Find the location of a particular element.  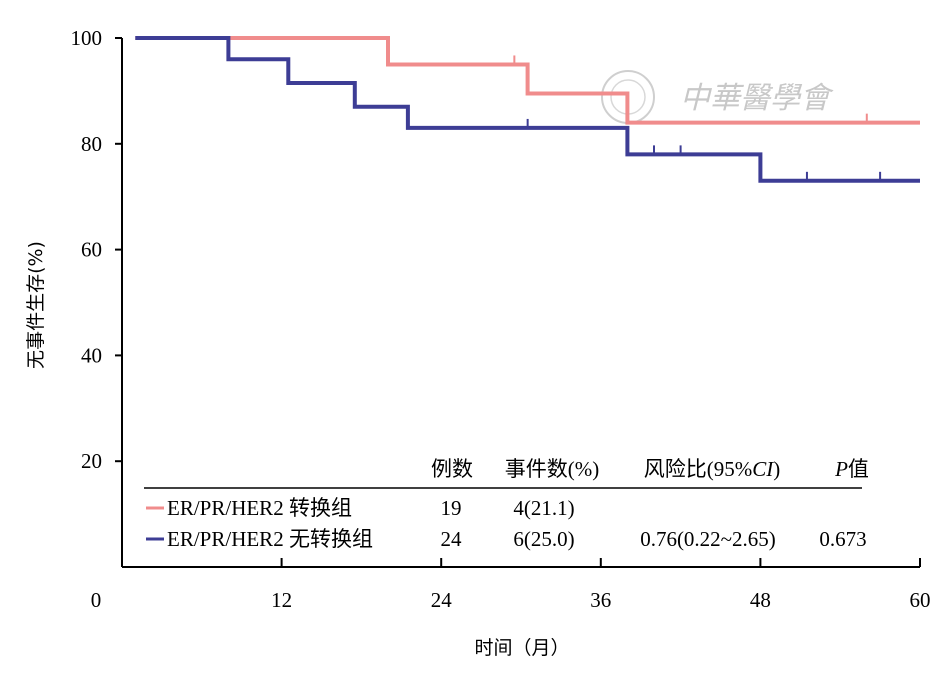

header-hr-suffix: ) is located at coordinates (776, 469).